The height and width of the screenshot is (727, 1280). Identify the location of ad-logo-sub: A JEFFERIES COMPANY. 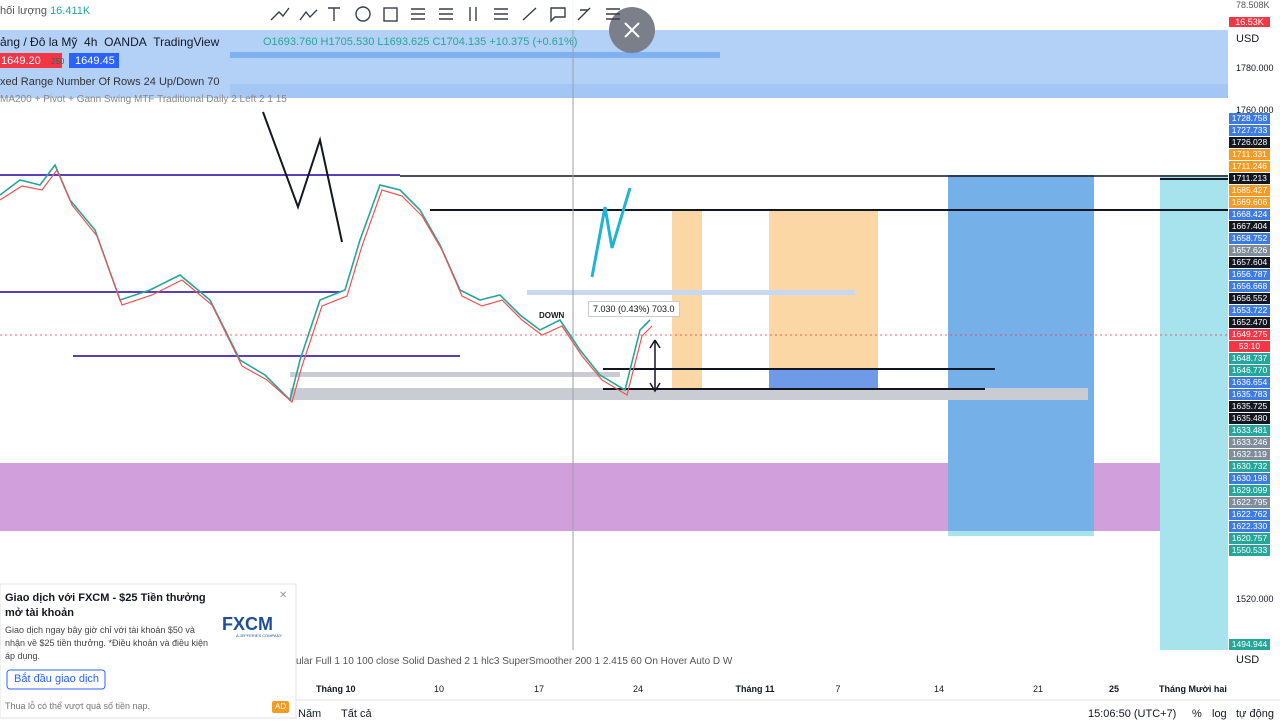
(259, 635).